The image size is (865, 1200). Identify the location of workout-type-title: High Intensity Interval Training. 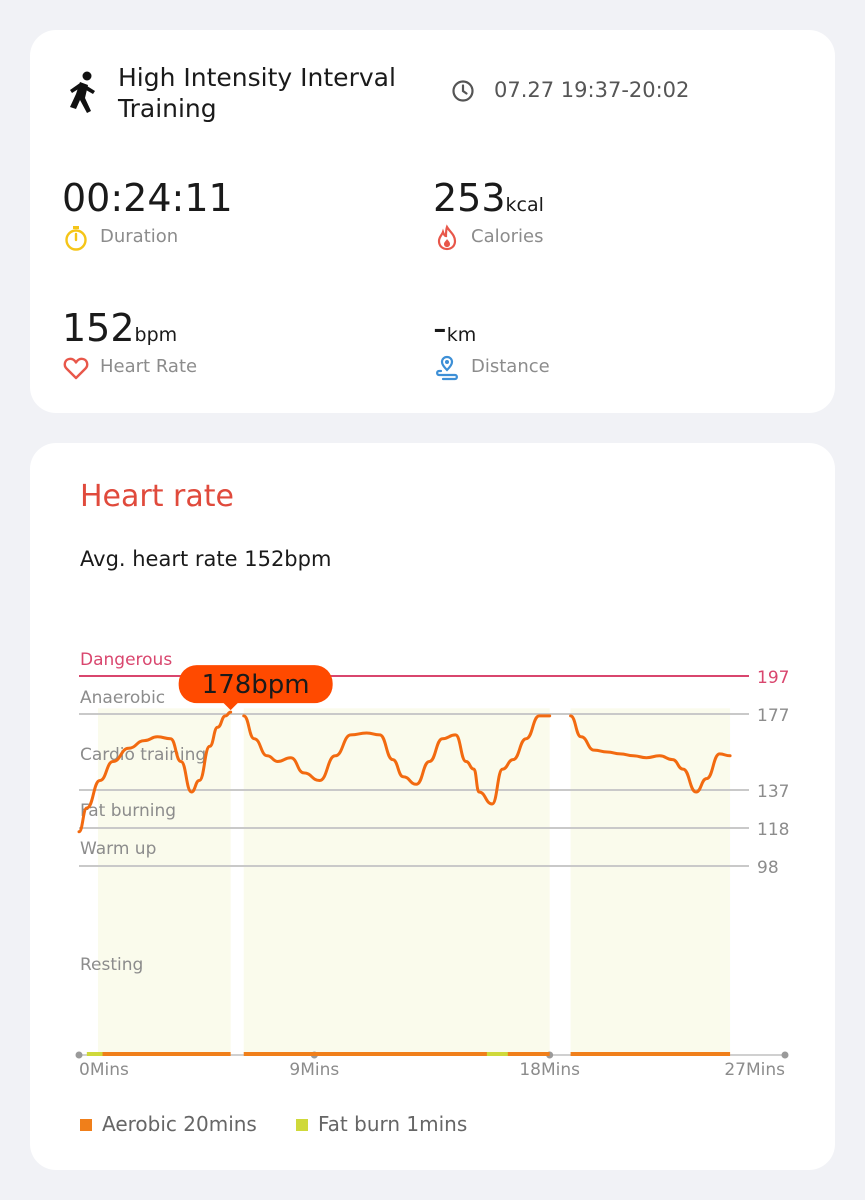
(257, 93).